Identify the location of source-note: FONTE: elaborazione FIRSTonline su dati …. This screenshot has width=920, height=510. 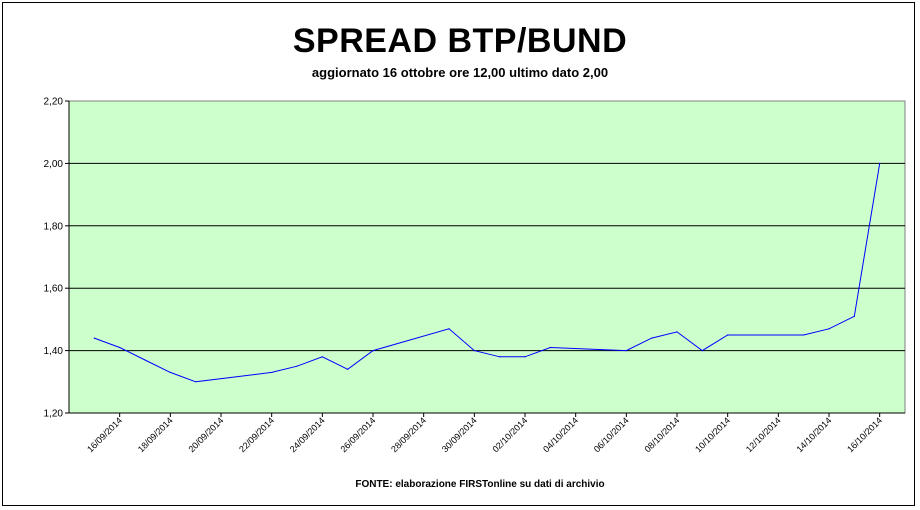
(480, 484).